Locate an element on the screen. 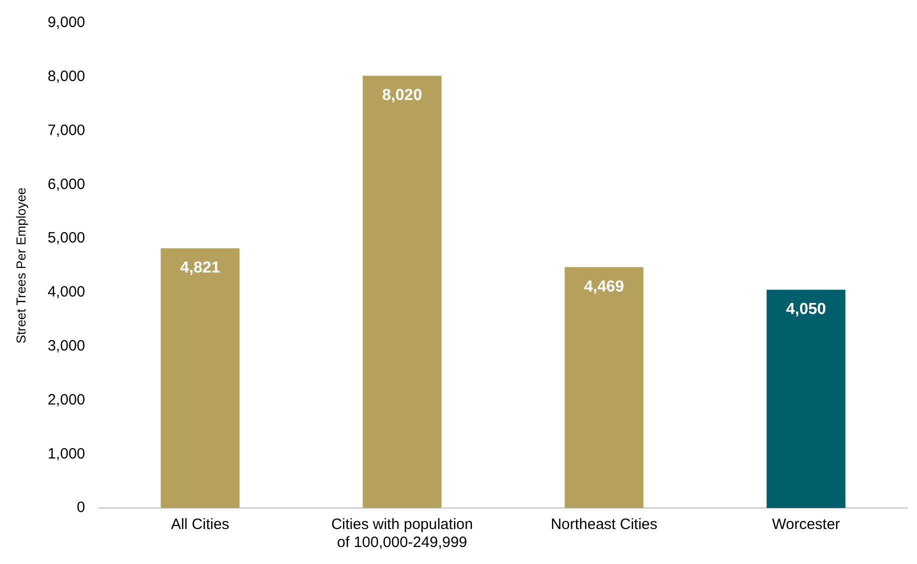 The width and height of the screenshot is (917, 564). y-tick-label: 9,000 is located at coordinates (67, 23).